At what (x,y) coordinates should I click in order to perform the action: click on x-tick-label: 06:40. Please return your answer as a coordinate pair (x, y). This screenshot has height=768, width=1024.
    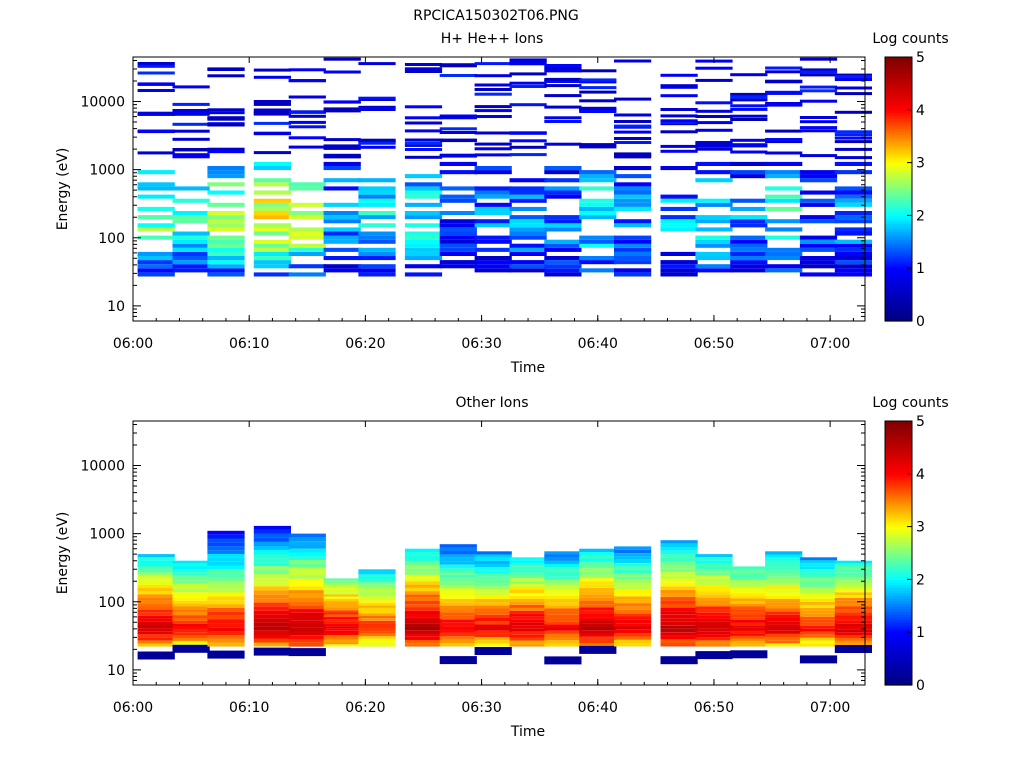
    Looking at the image, I should click on (598, 344).